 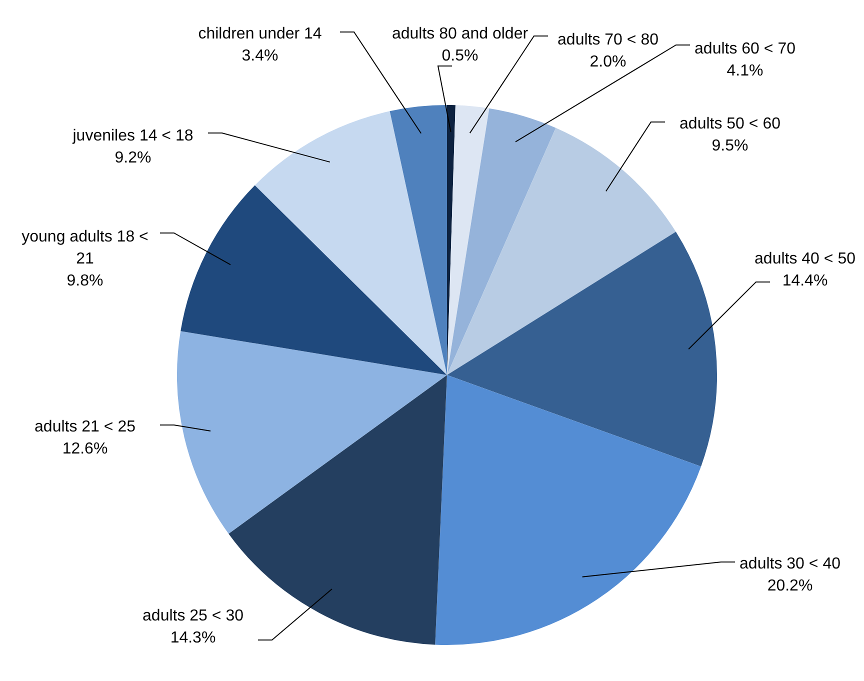 I want to click on slice-label: children under 14, so click(x=260, y=33).